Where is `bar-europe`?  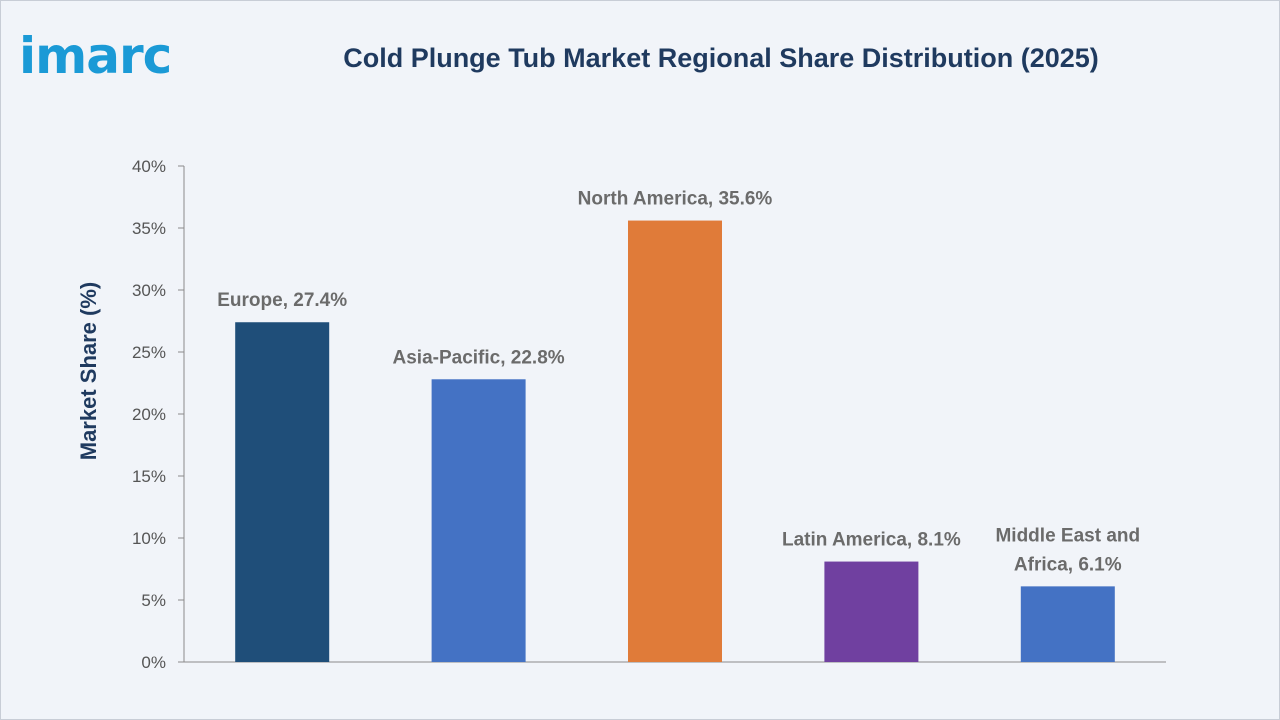
bar-europe is located at coordinates (282, 492).